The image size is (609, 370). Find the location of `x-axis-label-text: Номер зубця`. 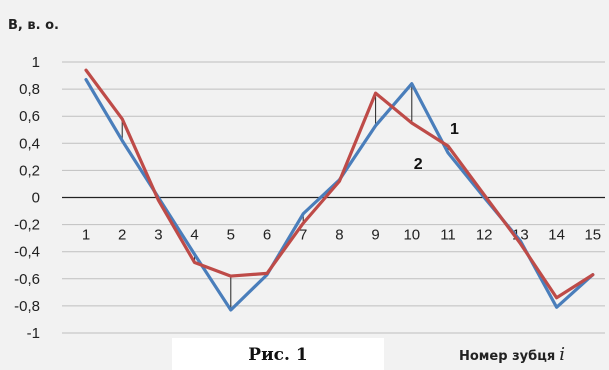

x-axis-label-text: Номер зубця is located at coordinates (507, 356).